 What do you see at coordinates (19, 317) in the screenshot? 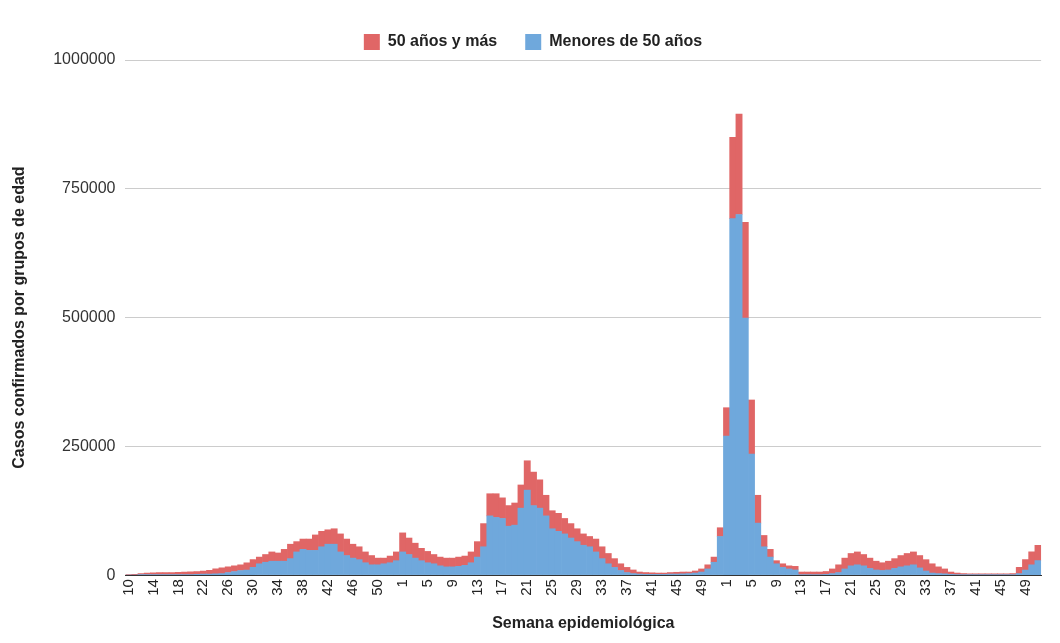
I see `y-axis-title: Casos confirmados por grupos de edad` at bounding box center [19, 317].